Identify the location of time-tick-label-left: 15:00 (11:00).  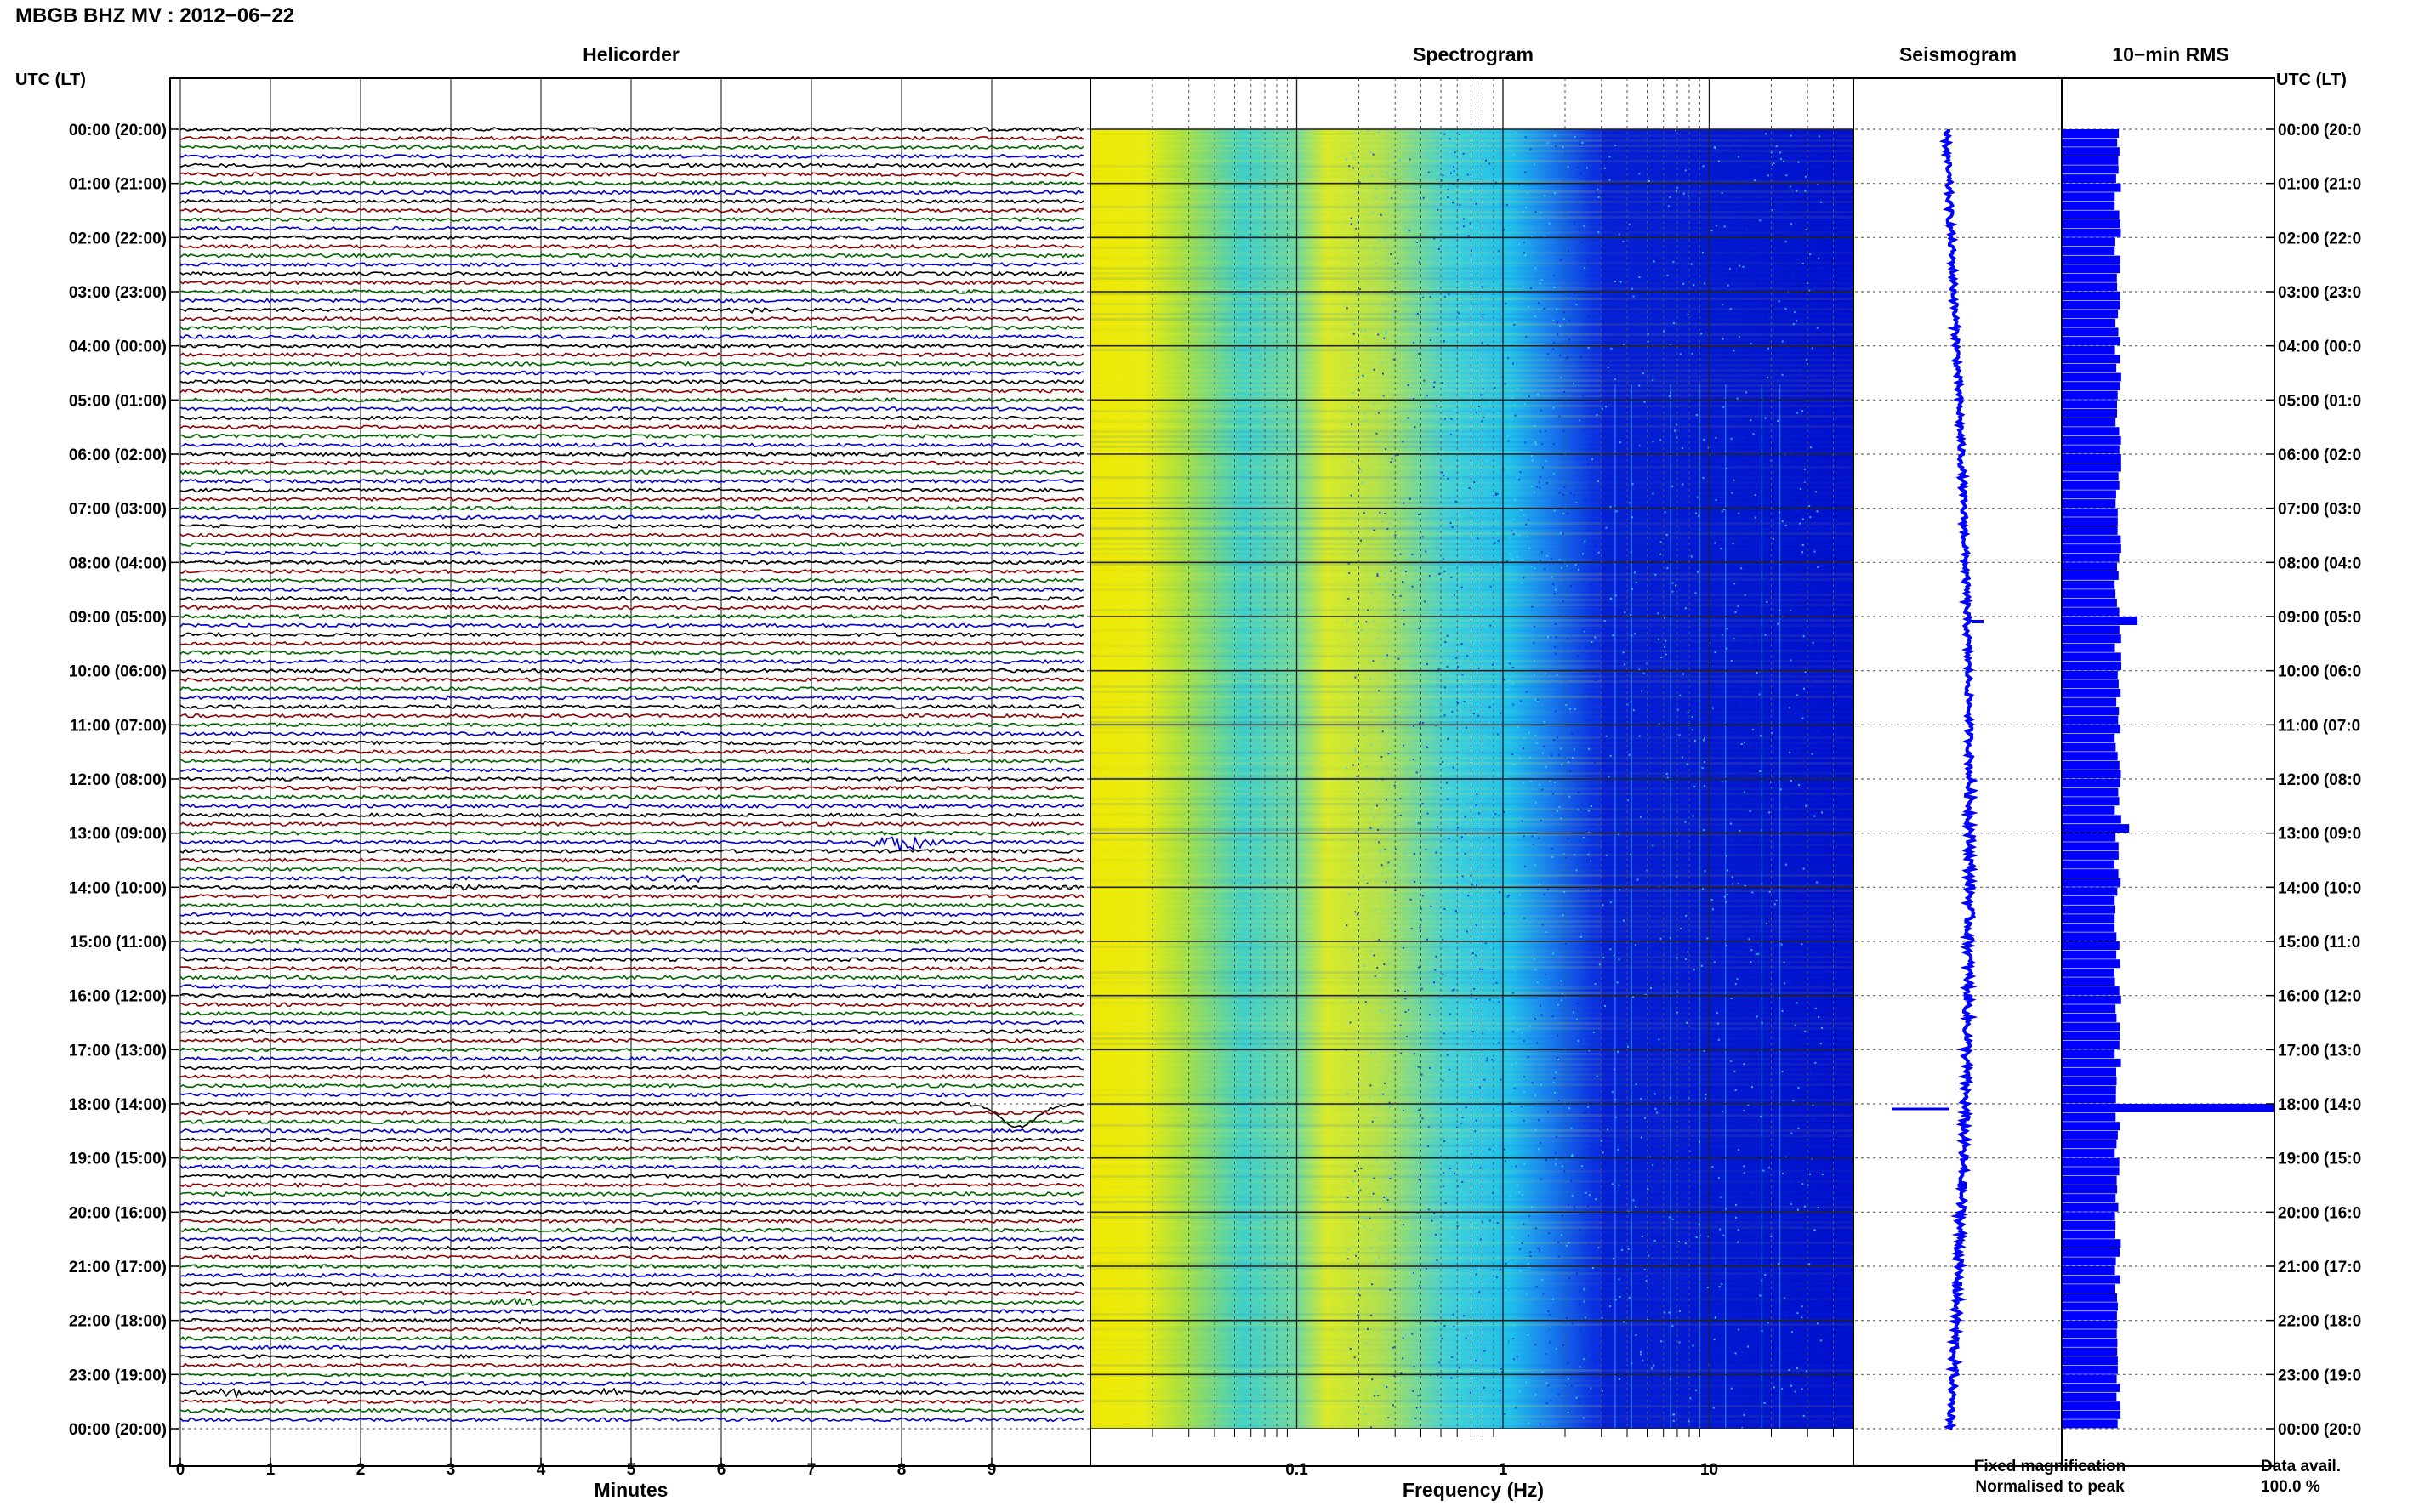
(118, 943).